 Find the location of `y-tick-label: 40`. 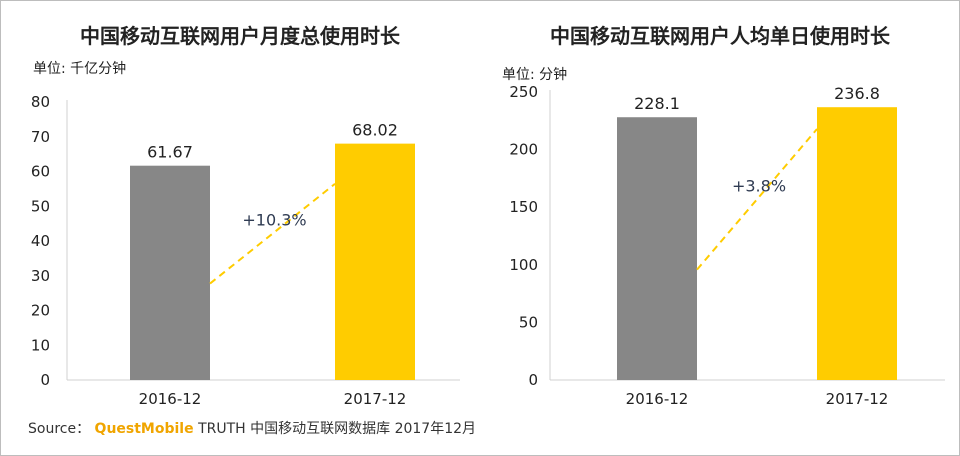

y-tick-label: 40 is located at coordinates (40, 241).